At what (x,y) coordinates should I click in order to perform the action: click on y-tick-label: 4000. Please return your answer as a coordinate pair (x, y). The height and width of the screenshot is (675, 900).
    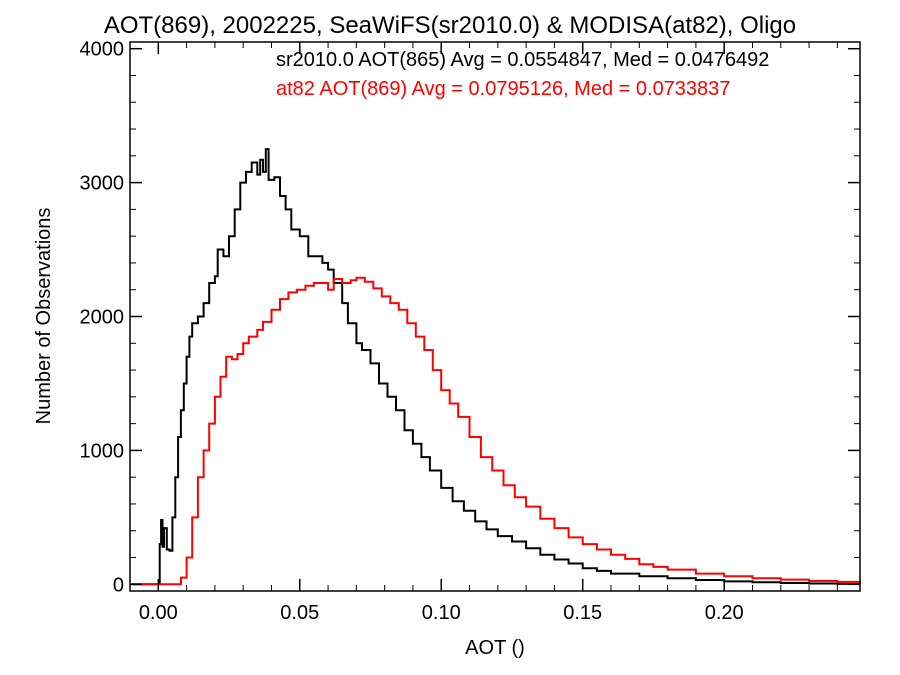
    Looking at the image, I should click on (102, 50).